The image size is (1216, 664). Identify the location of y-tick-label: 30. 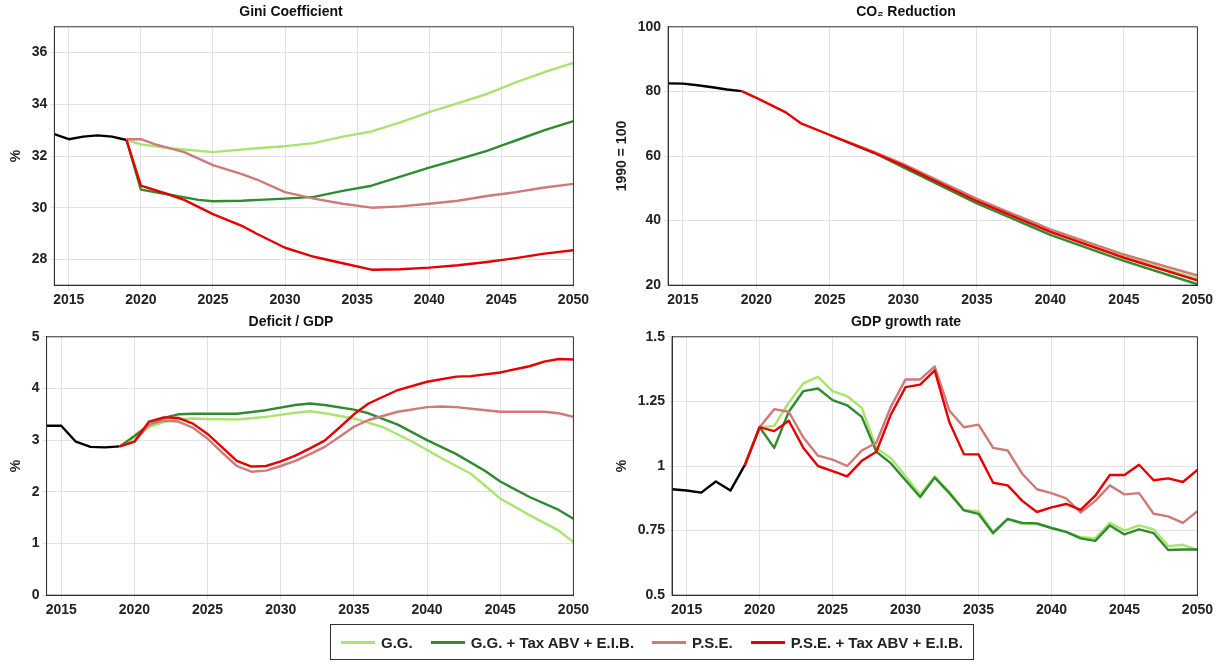
(39, 206).